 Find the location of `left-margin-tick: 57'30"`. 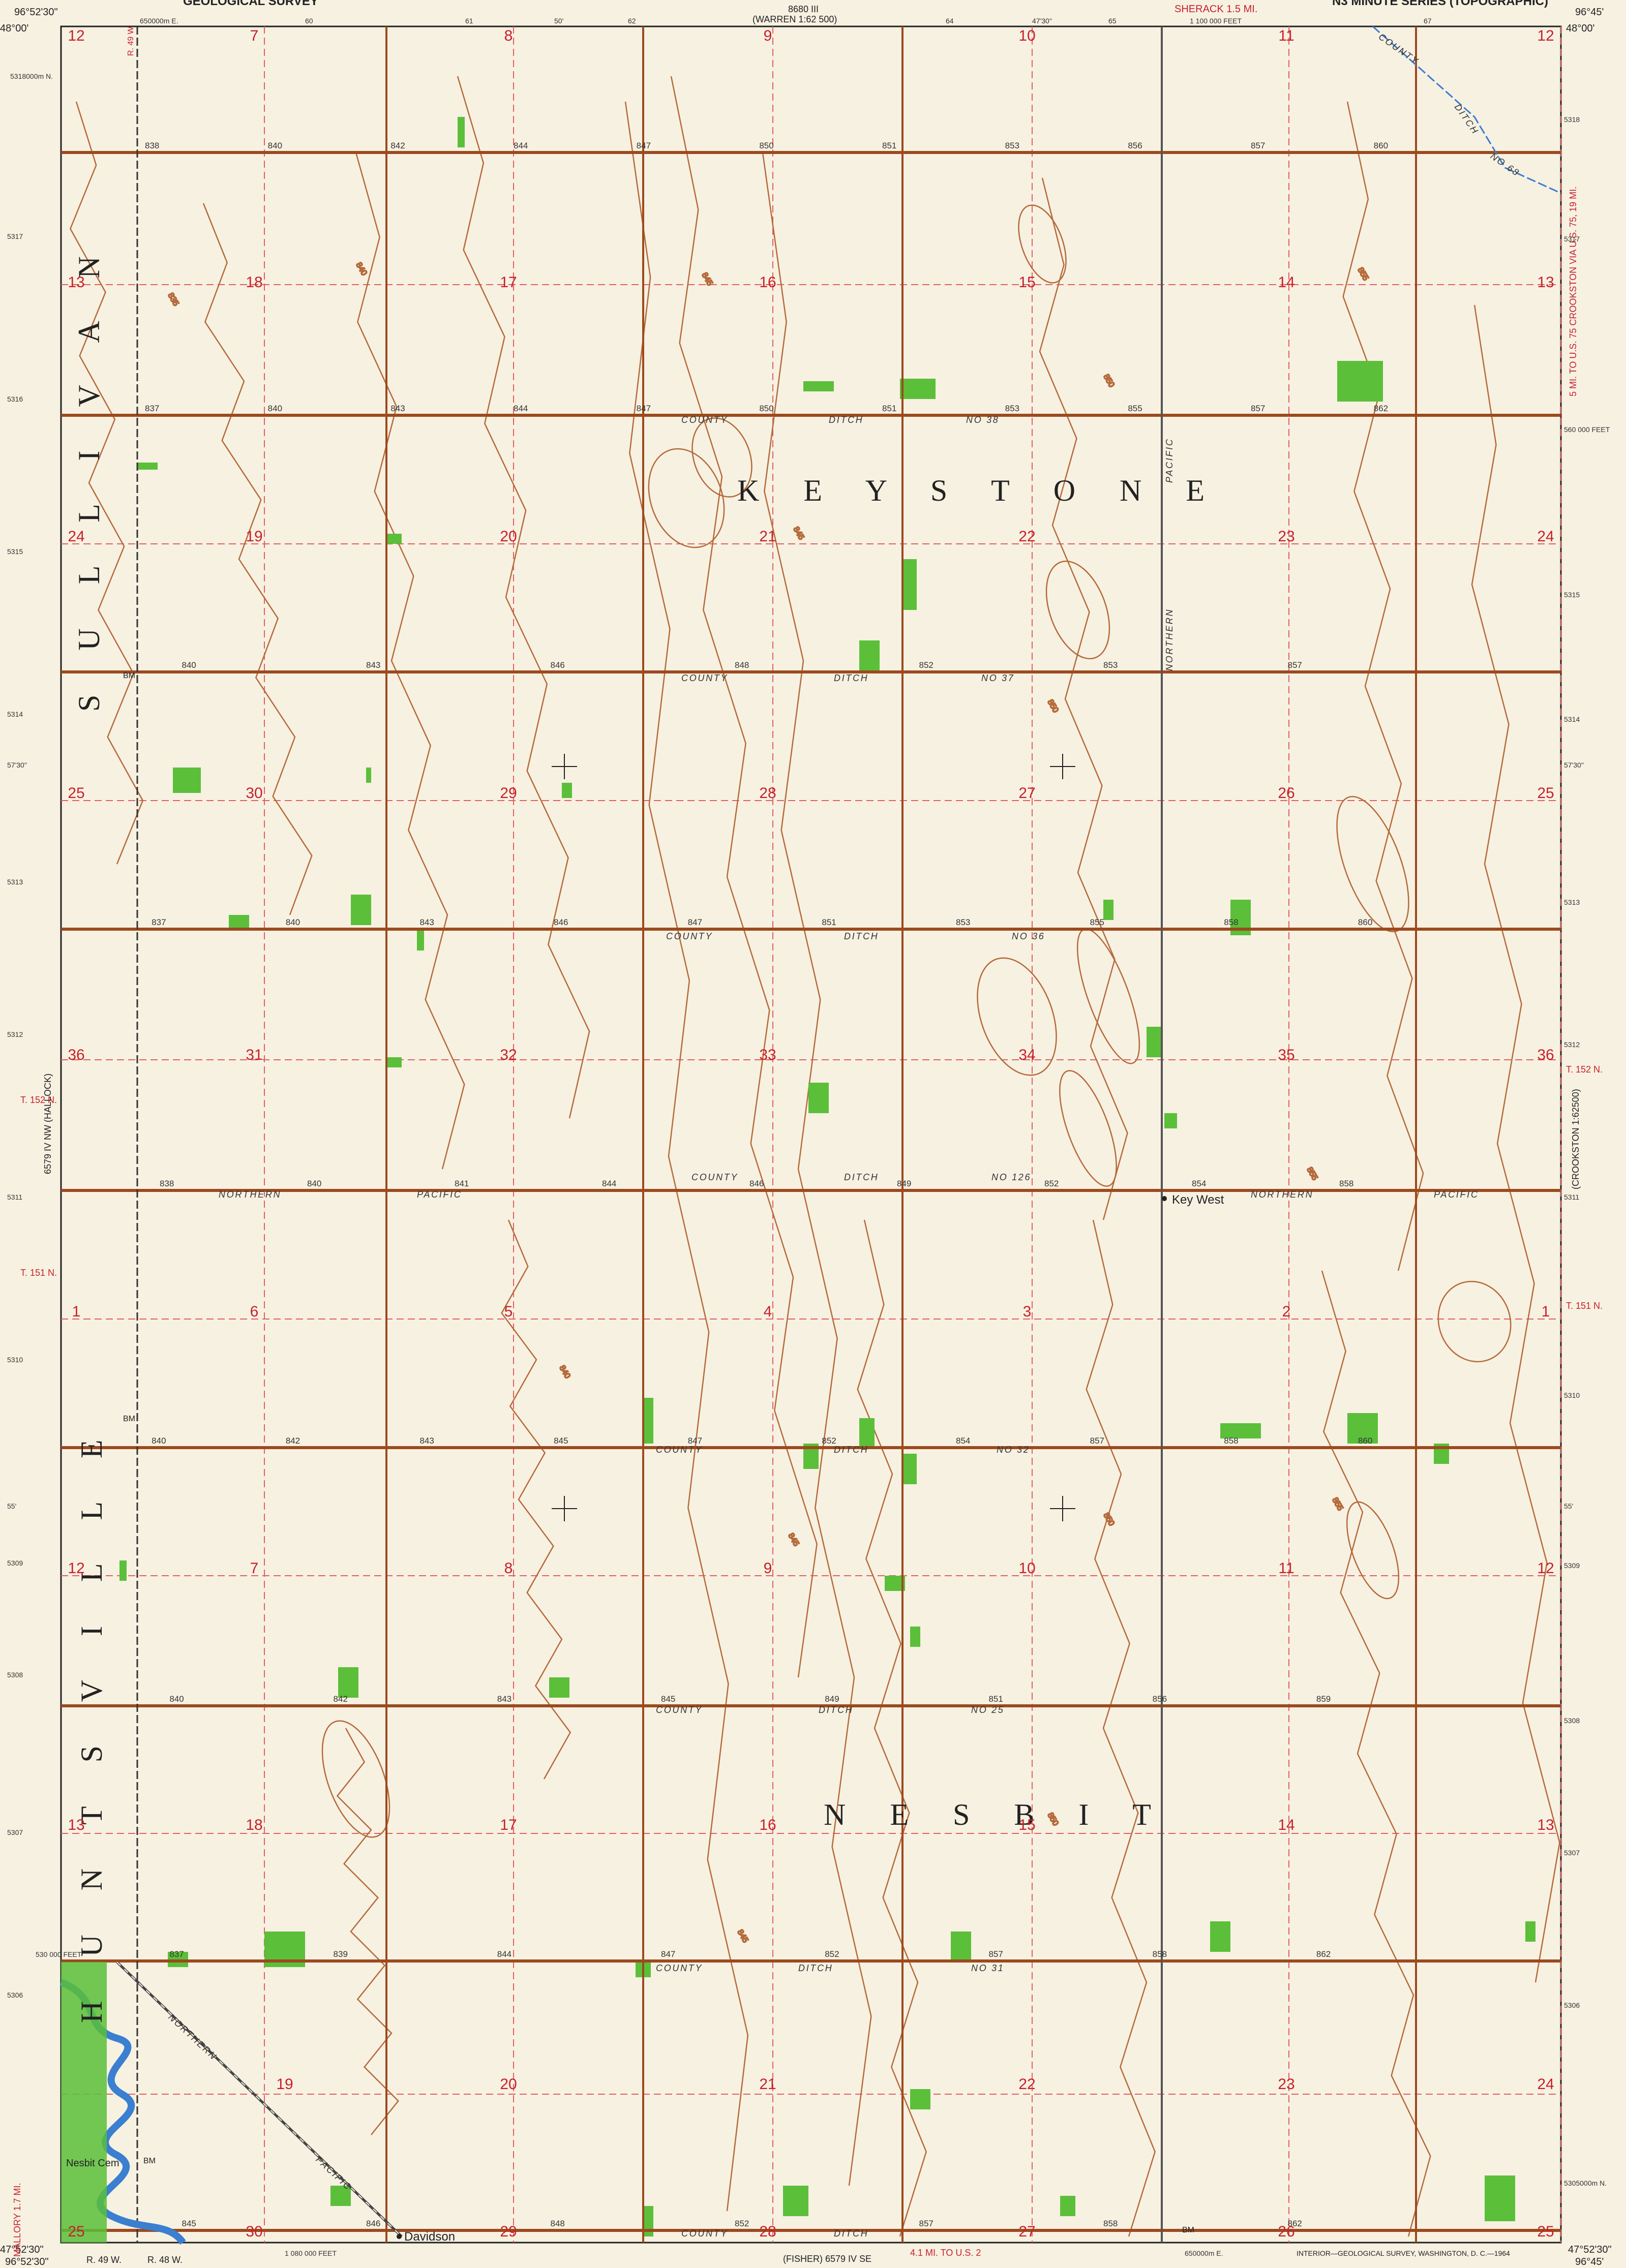

left-margin-tick: 57'30" is located at coordinates (17, 765).